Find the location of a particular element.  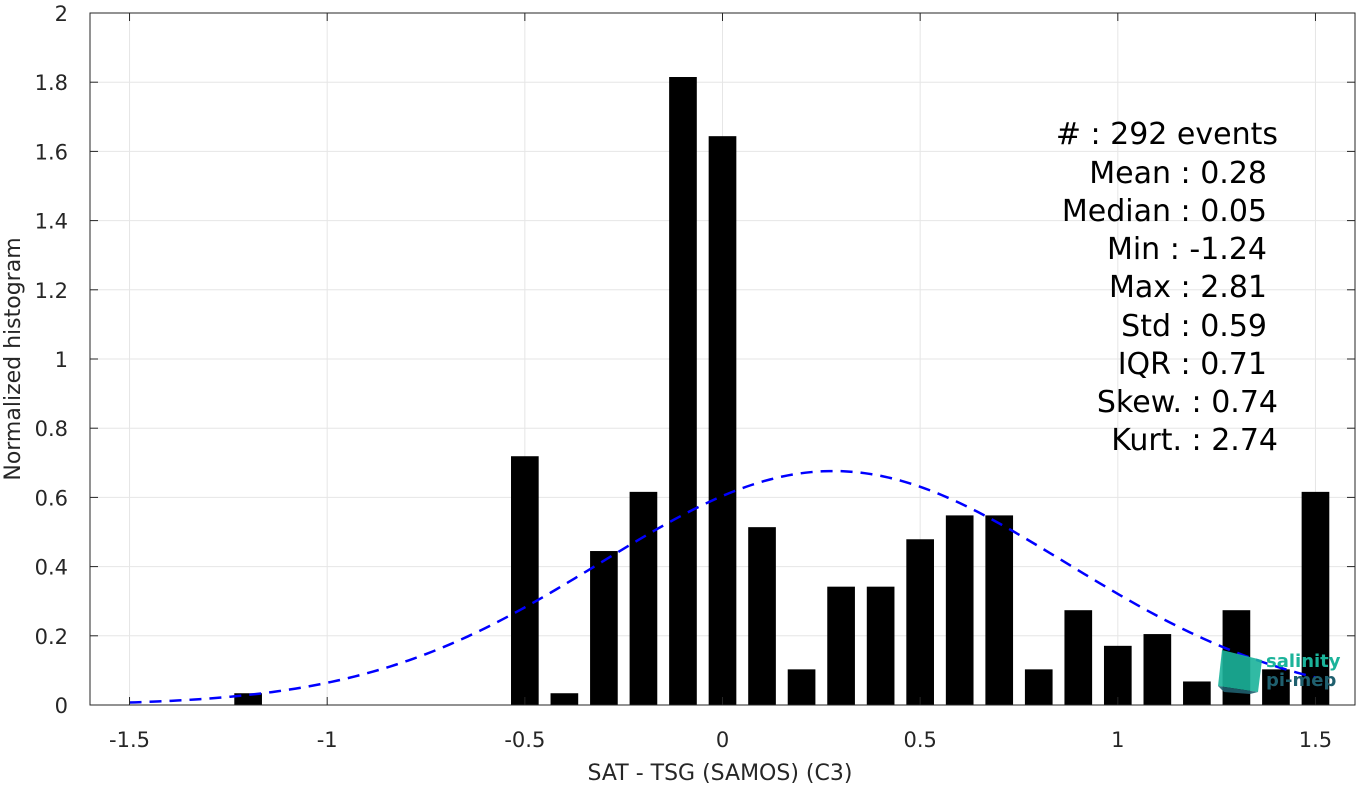

y-tick-label: 0 is located at coordinates (61, 706).